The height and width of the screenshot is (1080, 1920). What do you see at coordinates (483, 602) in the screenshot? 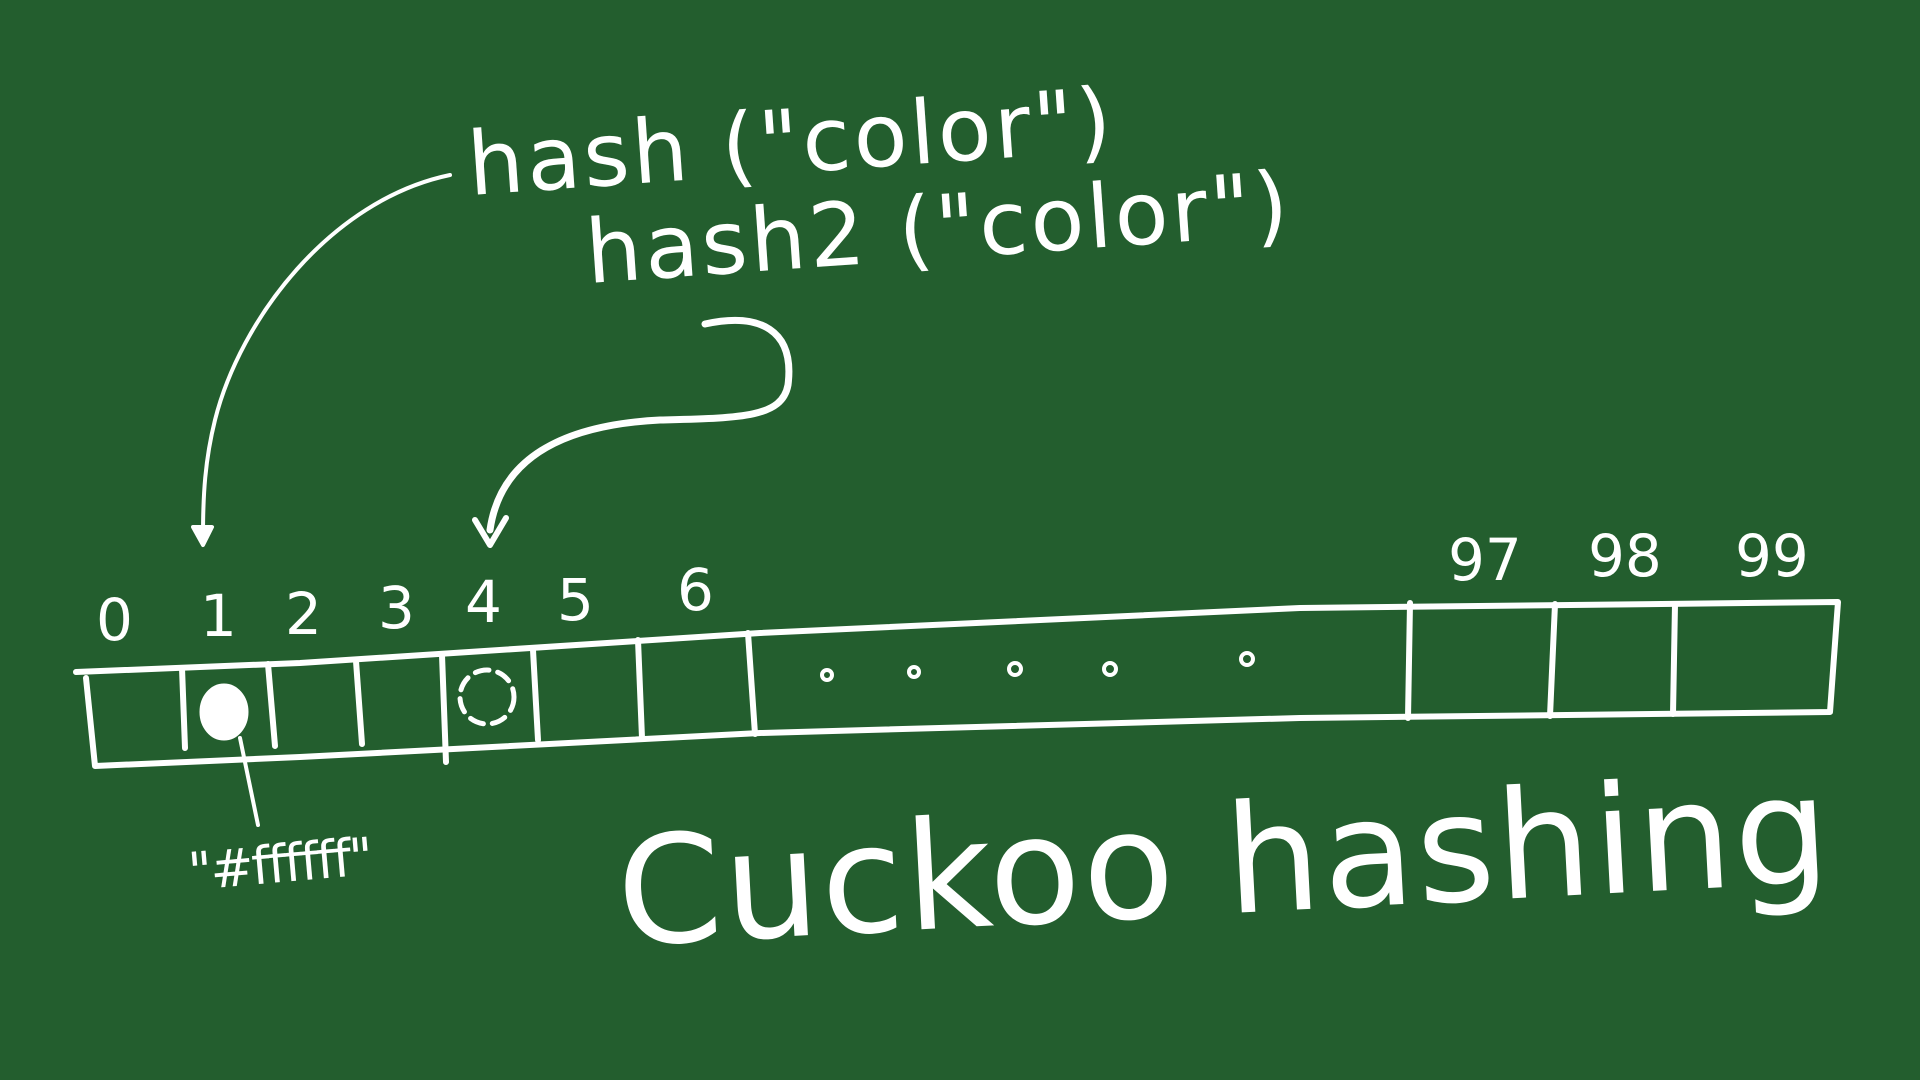
I see `index-label: 4` at bounding box center [483, 602].